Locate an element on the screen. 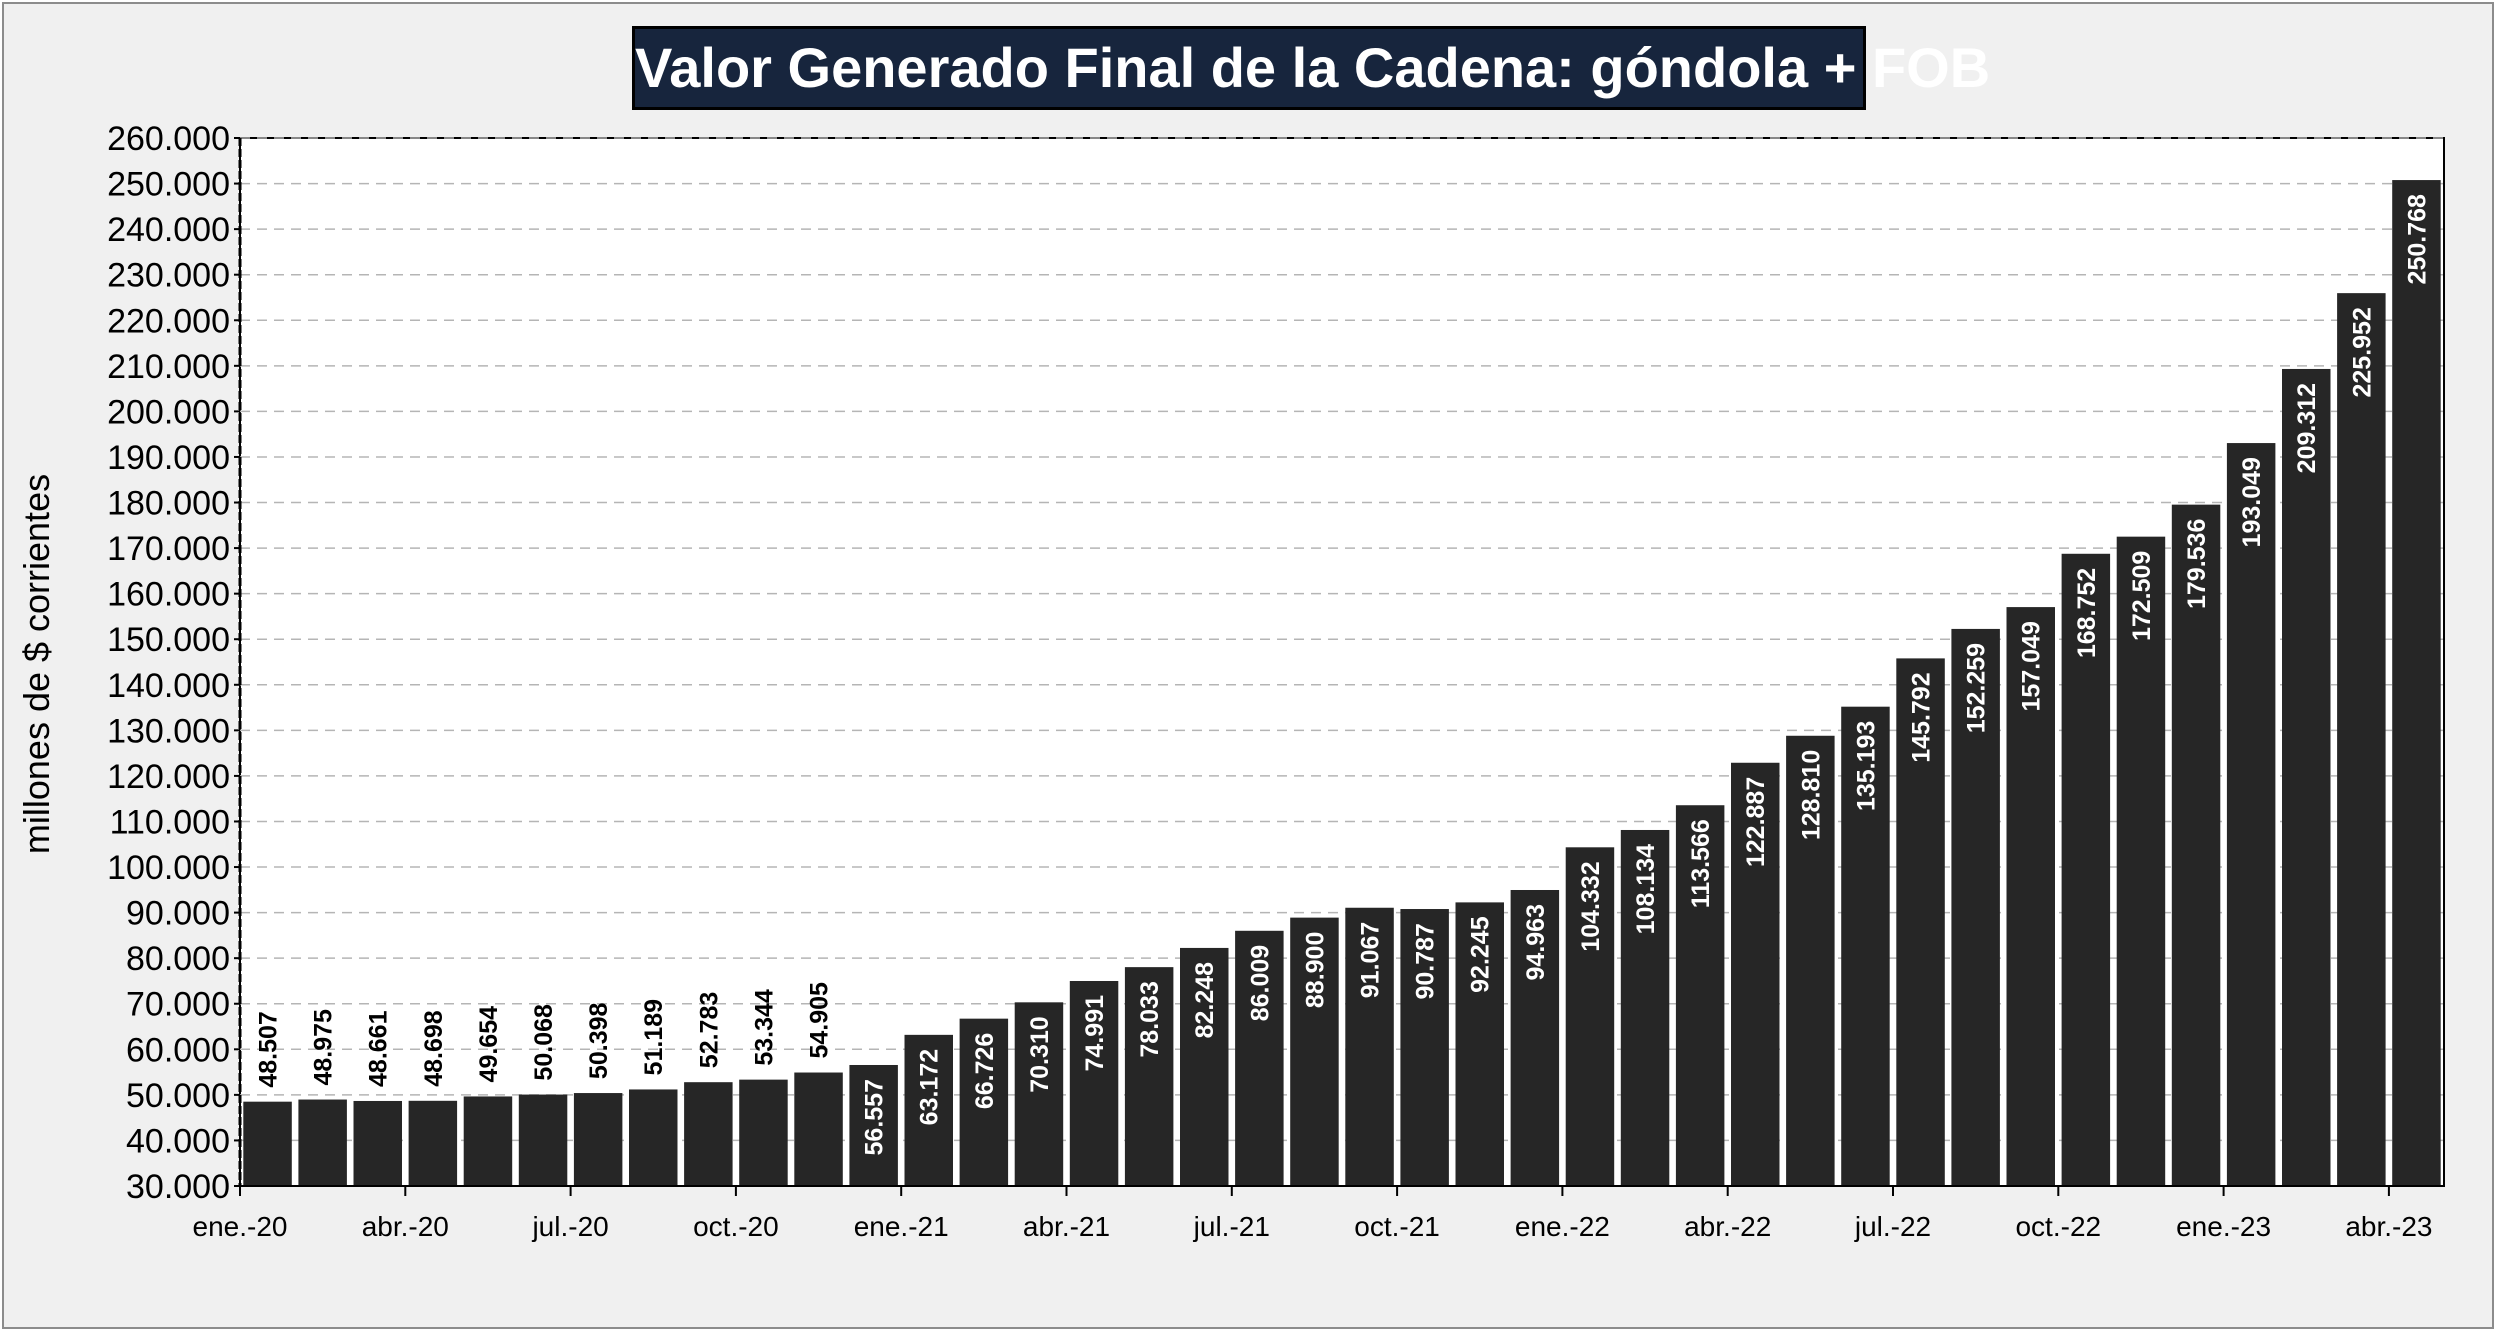 The image size is (2500, 1335). data-label: 82.248 is located at coordinates (1205, 1000).